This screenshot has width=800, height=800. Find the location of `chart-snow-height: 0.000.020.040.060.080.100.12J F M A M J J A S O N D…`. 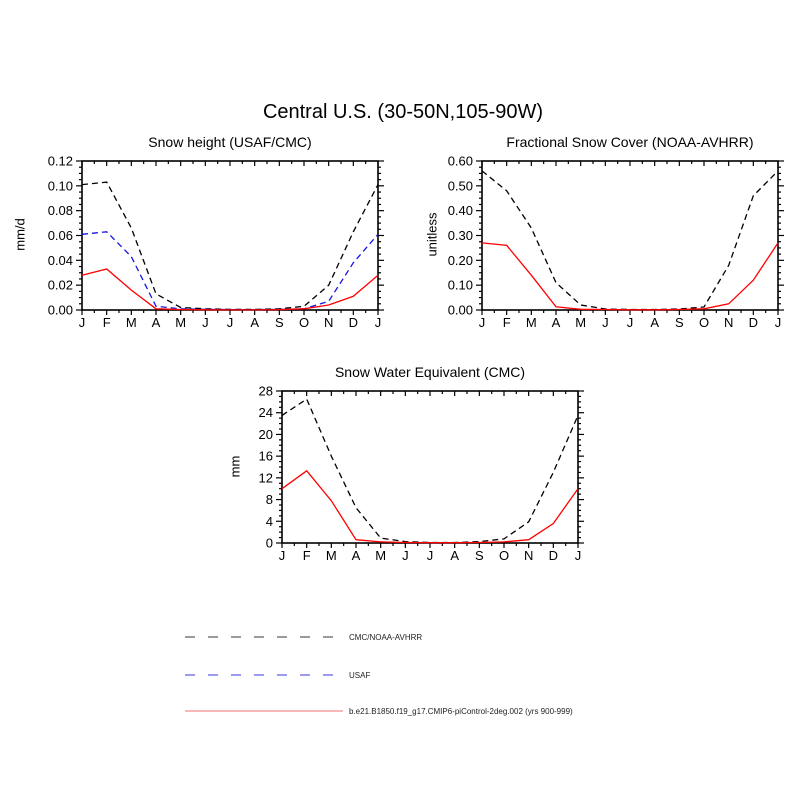

chart-snow-height: 0.000.020.040.060.080.100.12J F M A M J J A S O N D… is located at coordinates (216, 242).